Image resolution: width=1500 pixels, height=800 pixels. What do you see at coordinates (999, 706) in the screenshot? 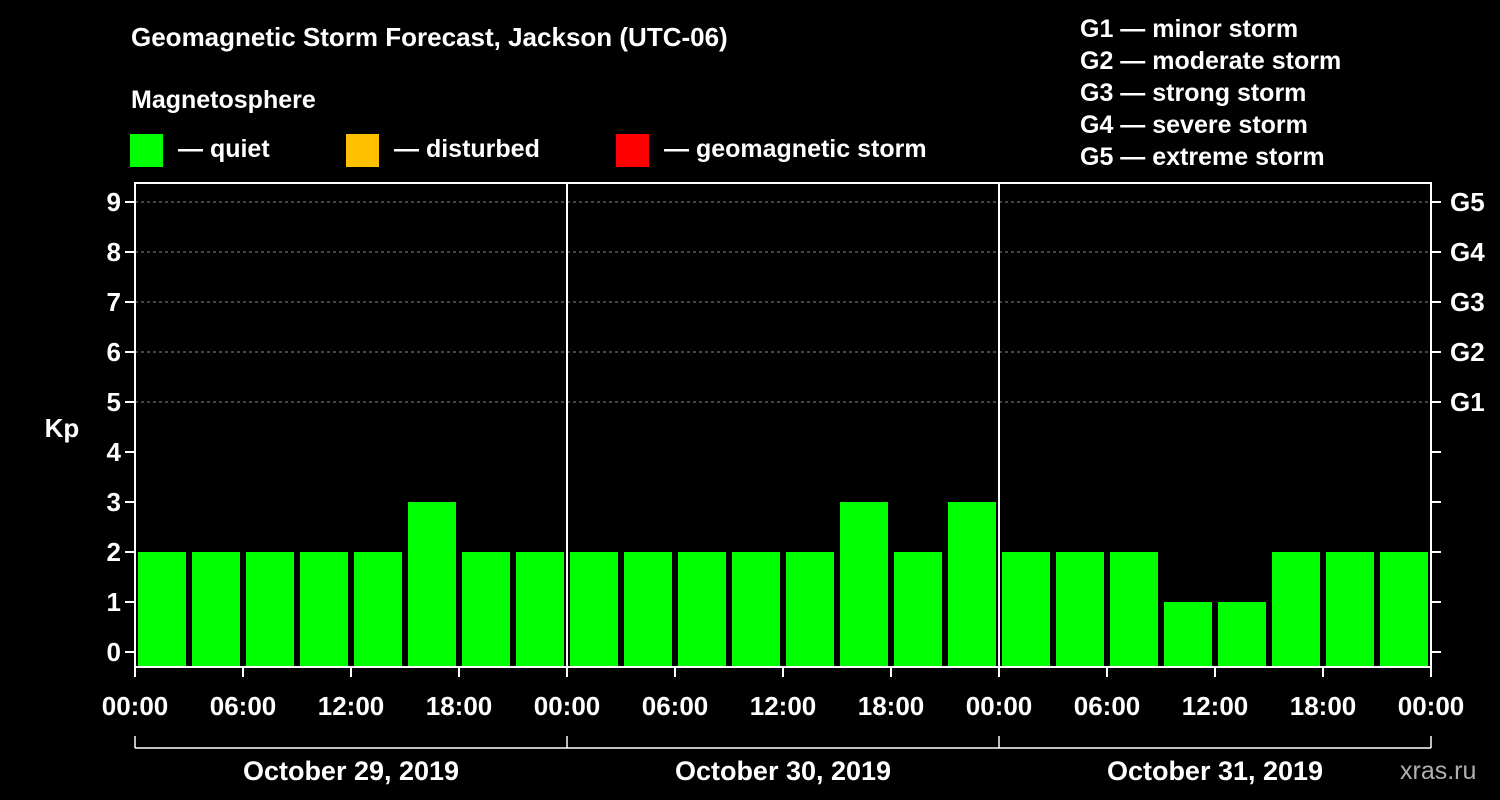
I see `x-tick-label-8: 00:00` at bounding box center [999, 706].